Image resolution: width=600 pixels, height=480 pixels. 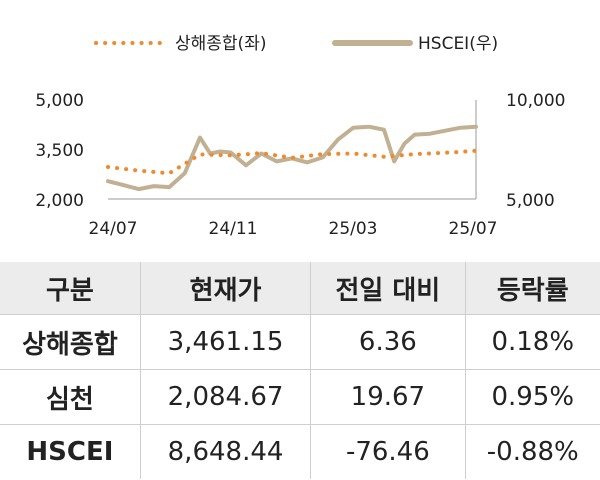 I want to click on y-left-tick: 5,000, so click(x=59, y=101).